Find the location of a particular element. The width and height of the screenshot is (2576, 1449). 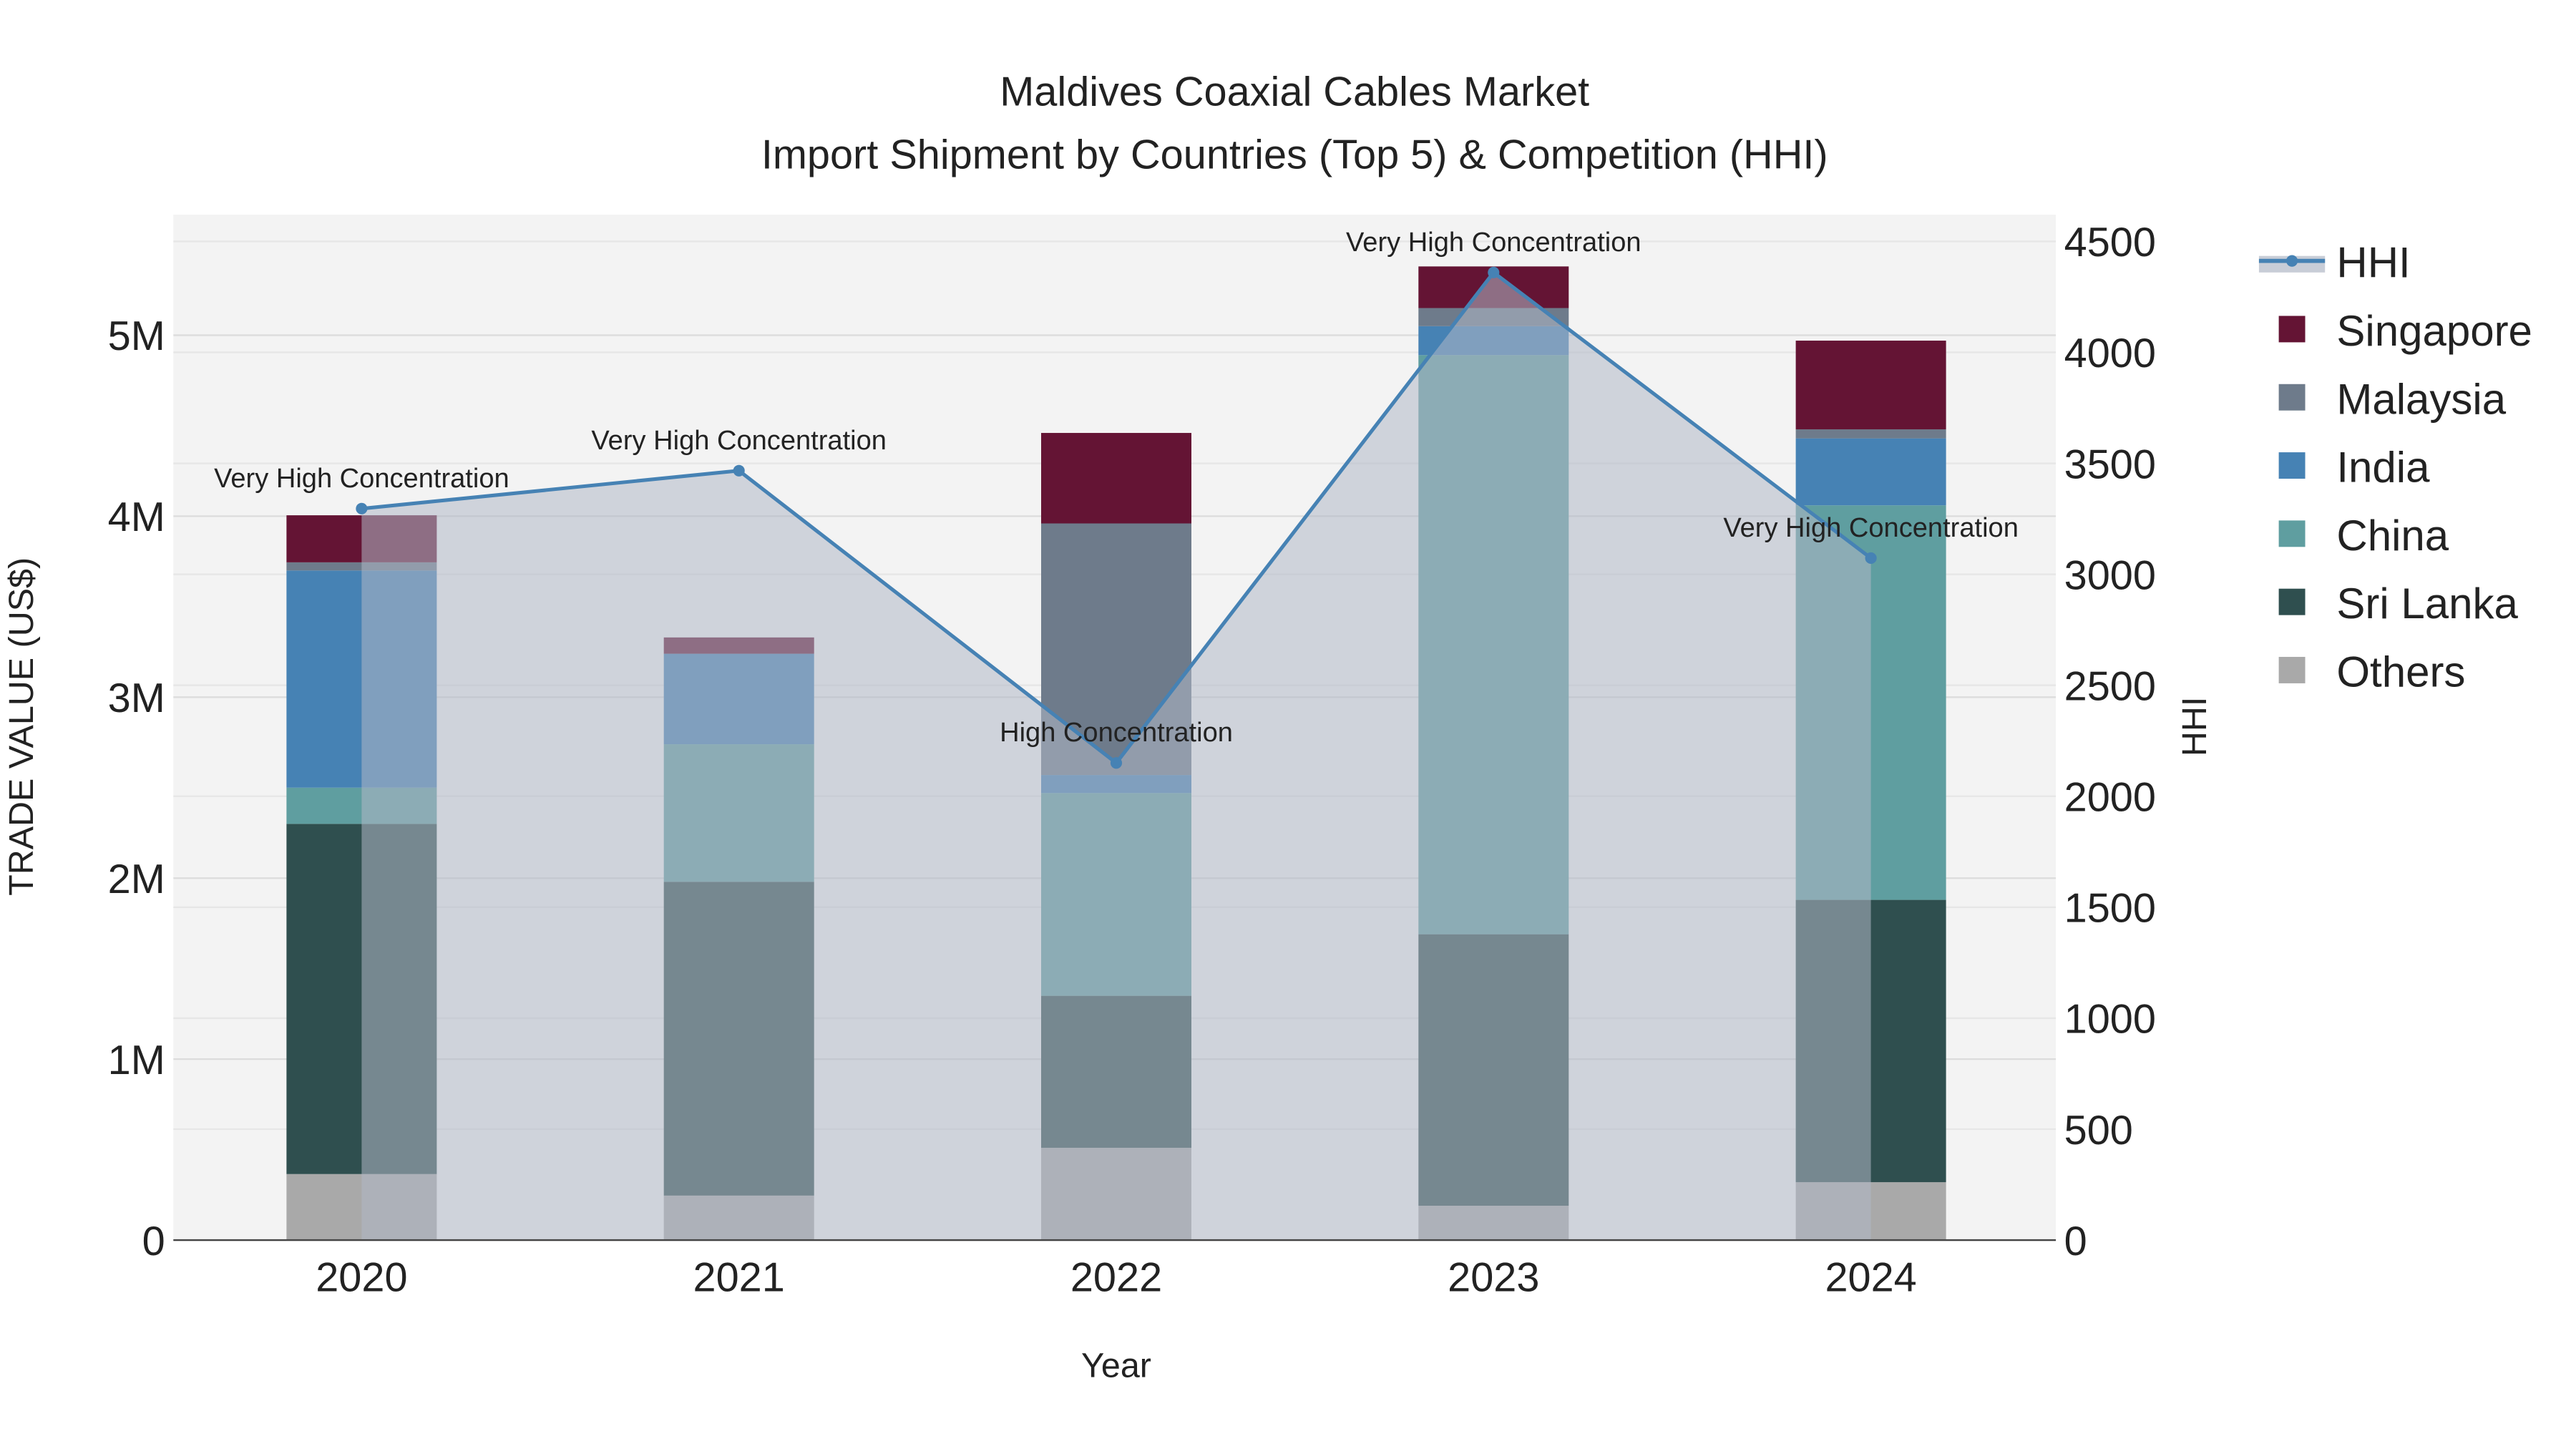

y2-tick-label: 0 is located at coordinates (2075, 1241).